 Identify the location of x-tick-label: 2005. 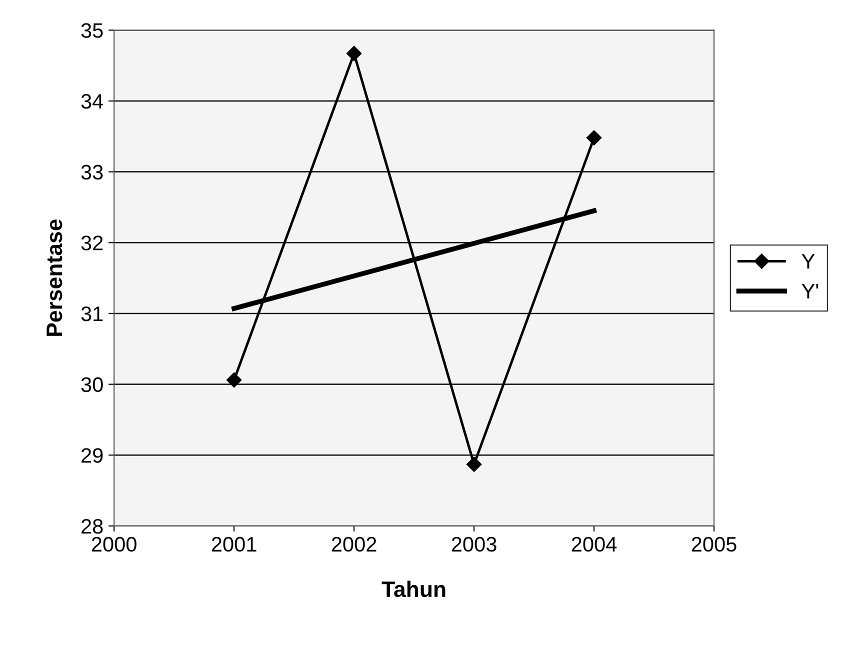
(714, 544).